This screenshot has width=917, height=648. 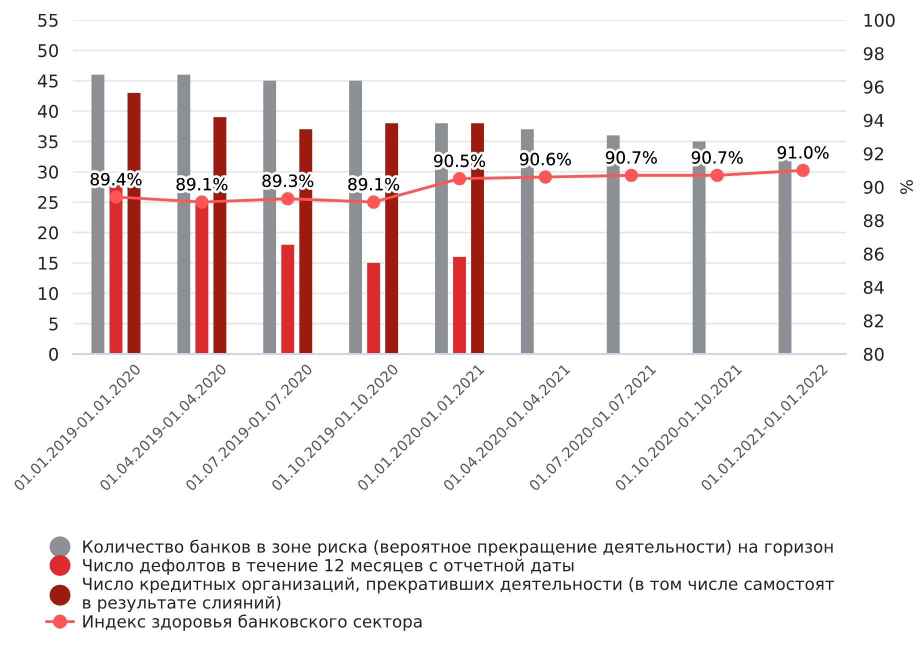 I want to click on y2-tick-label: 94, so click(x=874, y=121).